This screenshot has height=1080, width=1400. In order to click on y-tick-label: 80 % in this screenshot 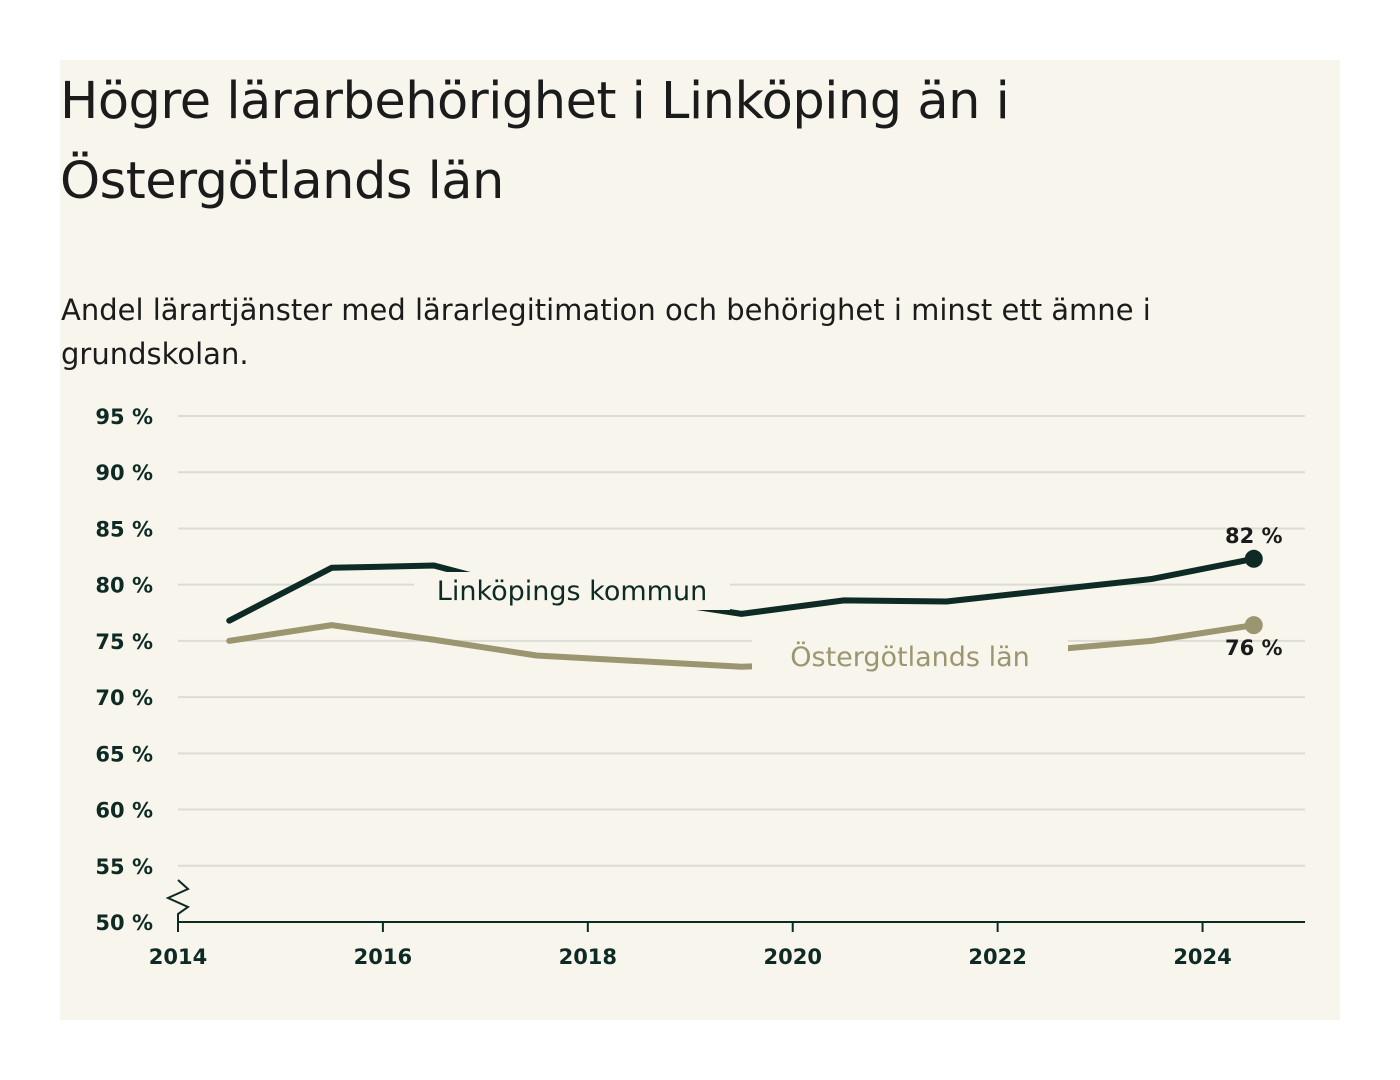, I will do `click(124, 586)`.